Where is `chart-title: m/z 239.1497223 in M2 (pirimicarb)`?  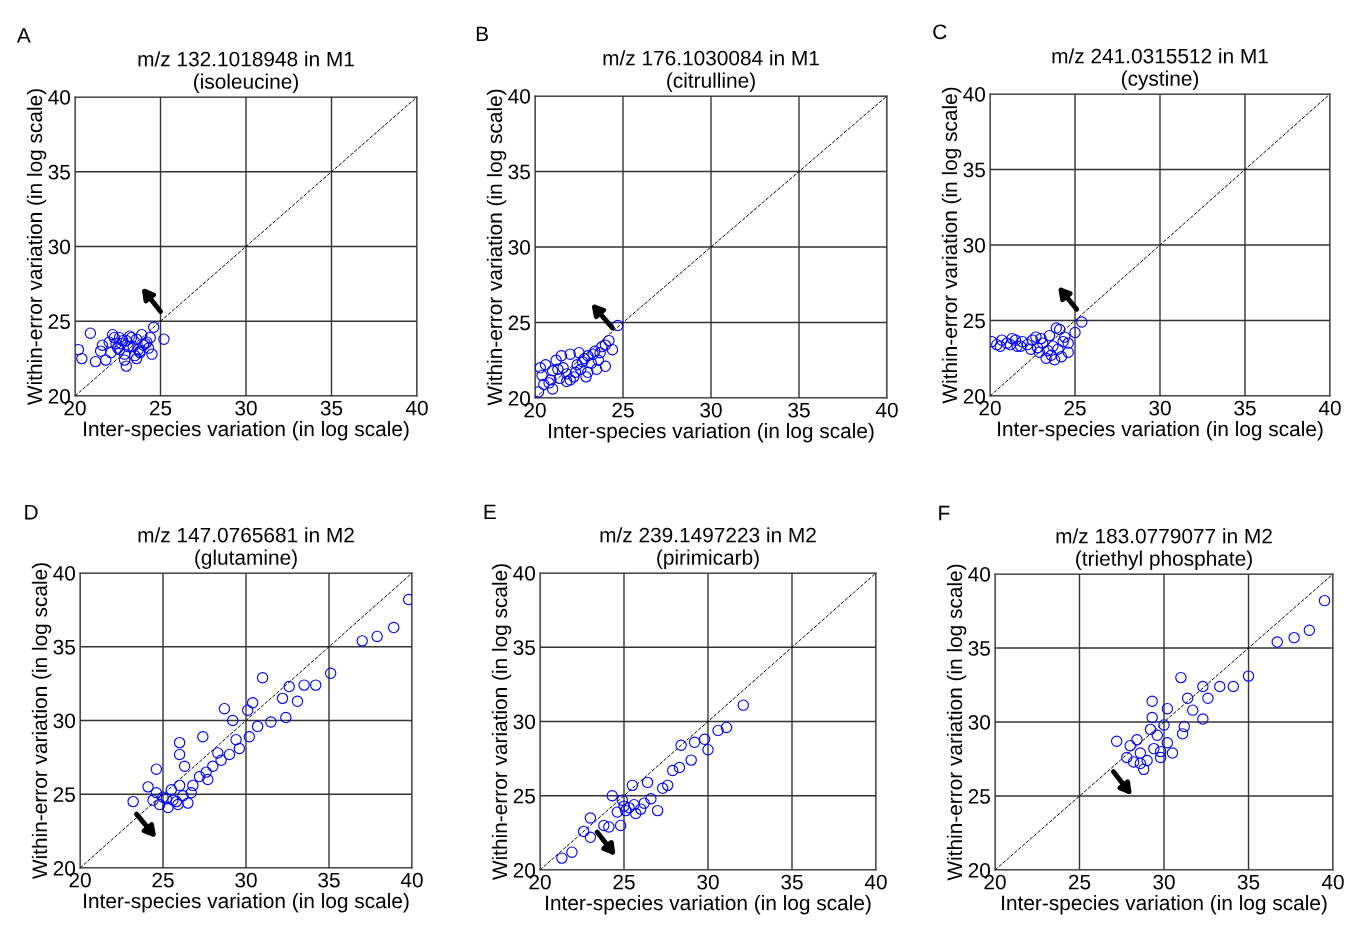 chart-title: m/z 239.1497223 in M2 (pirimicarb) is located at coordinates (708, 548).